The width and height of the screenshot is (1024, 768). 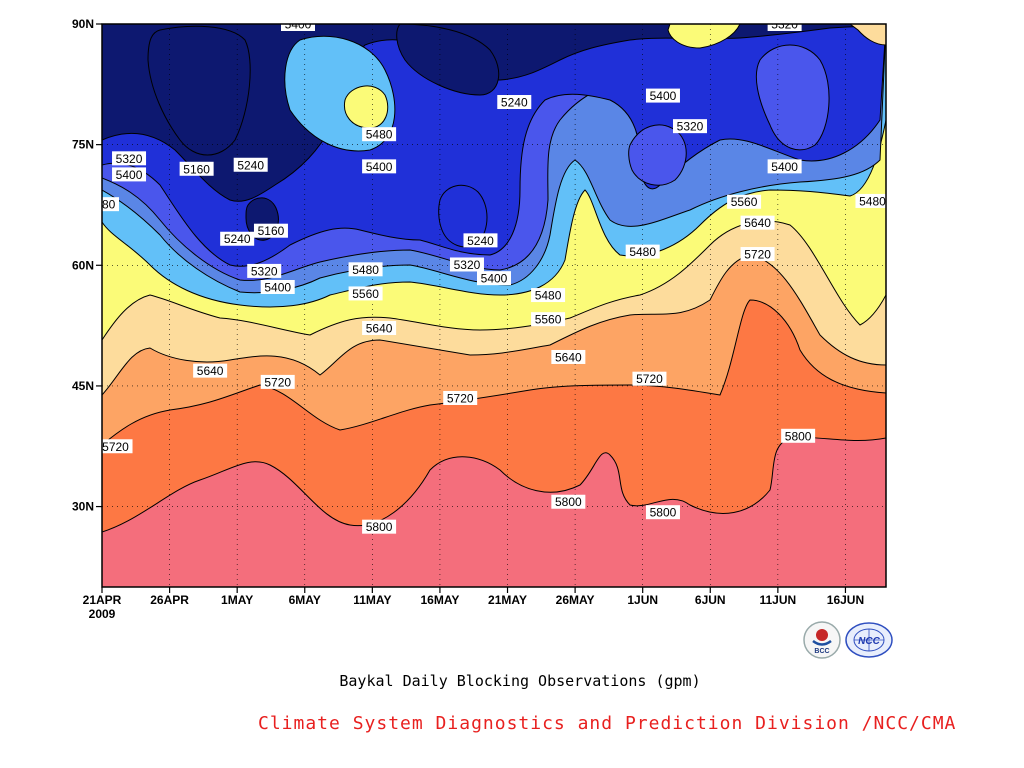 What do you see at coordinates (83, 24) in the screenshot?
I see `y-tick-label: 90N` at bounding box center [83, 24].